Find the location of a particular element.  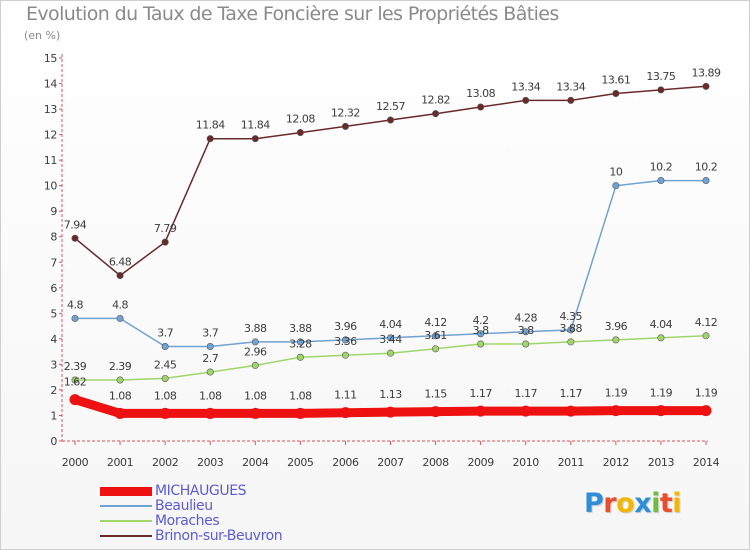

x-tick-label: 2006 is located at coordinates (345, 462).